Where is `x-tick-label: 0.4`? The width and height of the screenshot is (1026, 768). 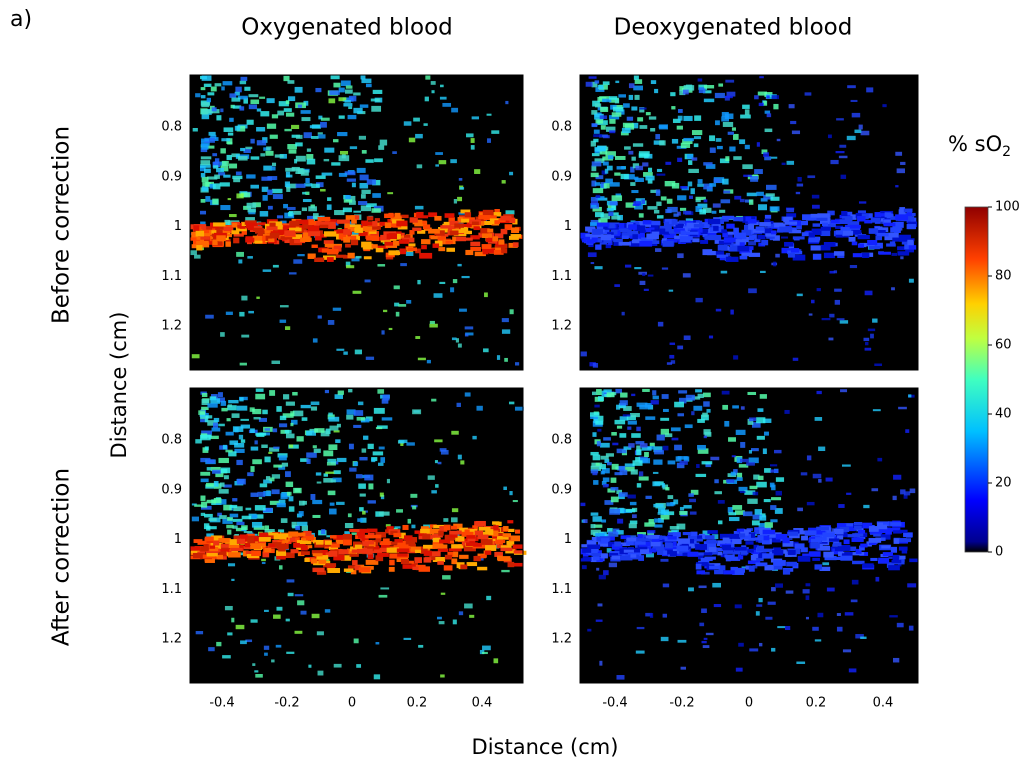
x-tick-label: 0.4 is located at coordinates (883, 703).